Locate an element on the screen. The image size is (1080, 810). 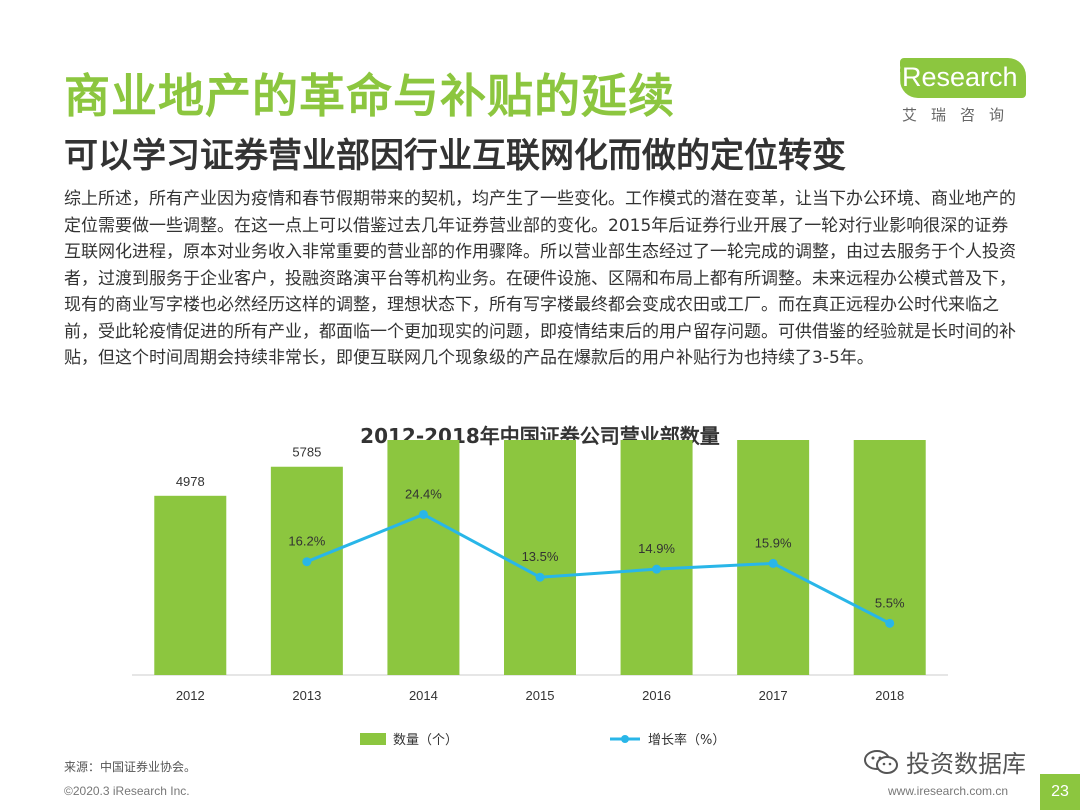
copyright: ©2020.3 iResearch Inc. is located at coordinates (127, 791).